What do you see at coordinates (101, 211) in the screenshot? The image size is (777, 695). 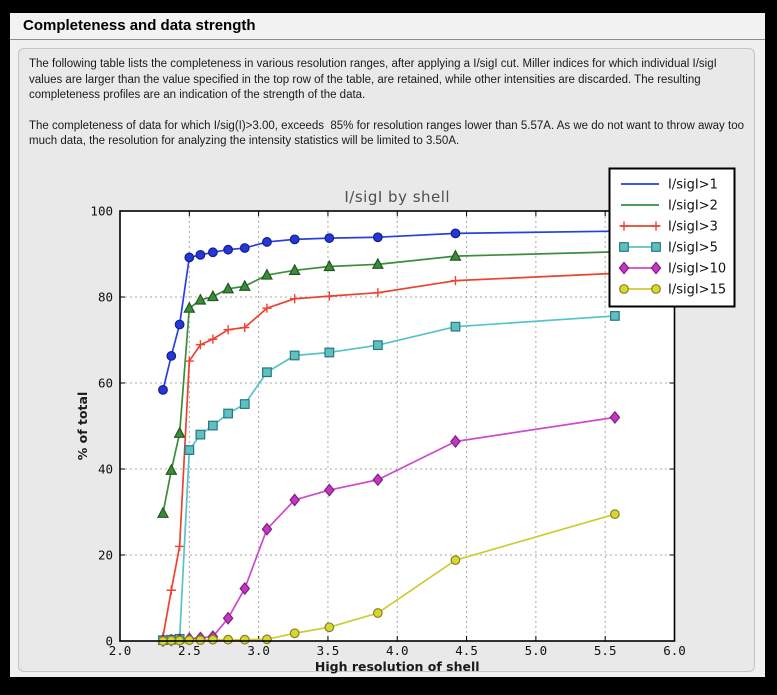 I see `y-tick-label: 100` at bounding box center [101, 211].